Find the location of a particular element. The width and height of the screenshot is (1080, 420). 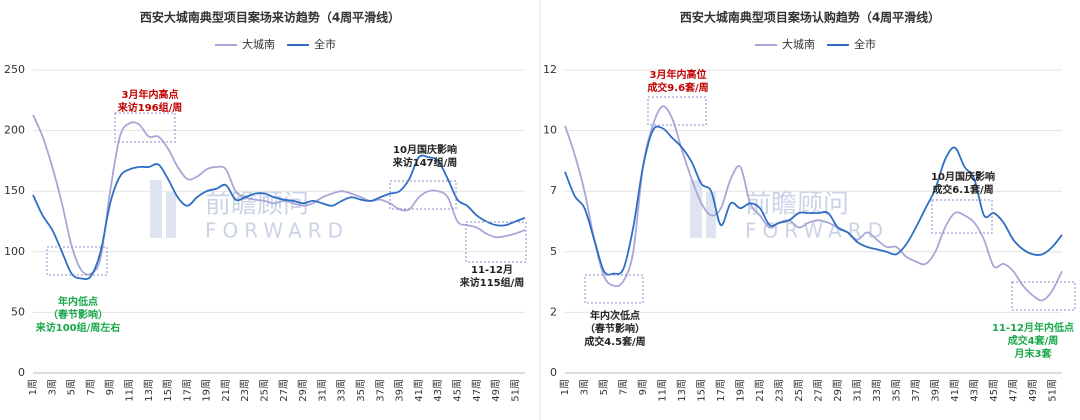

x-tick-label: 35周 is located at coordinates (361, 390).